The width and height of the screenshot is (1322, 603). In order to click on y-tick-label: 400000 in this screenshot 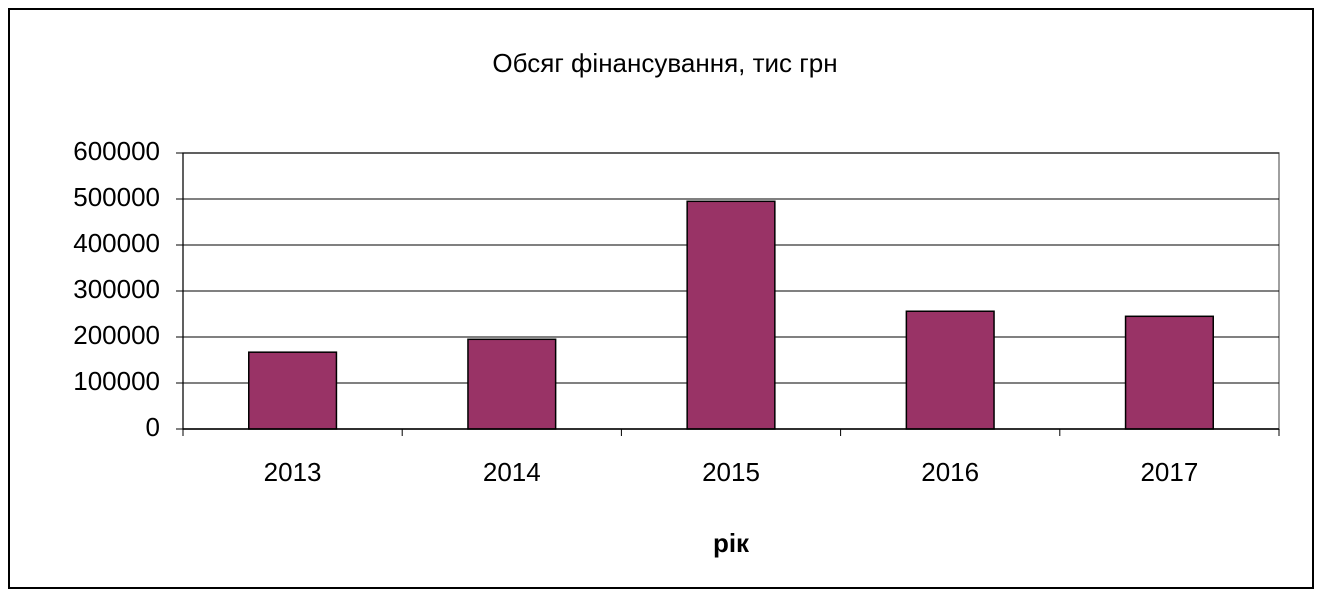, I will do `click(116, 243)`.